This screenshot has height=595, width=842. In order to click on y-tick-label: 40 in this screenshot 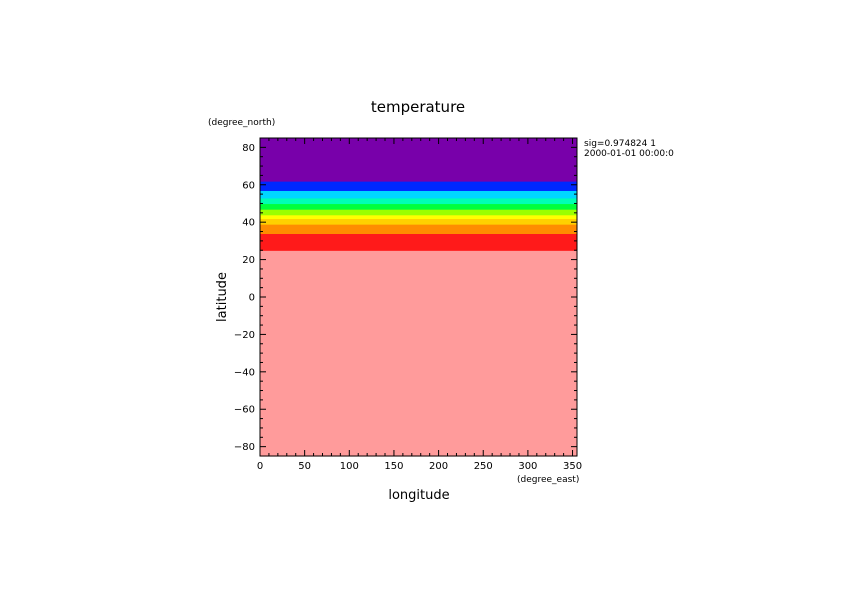, I will do `click(248, 223)`.